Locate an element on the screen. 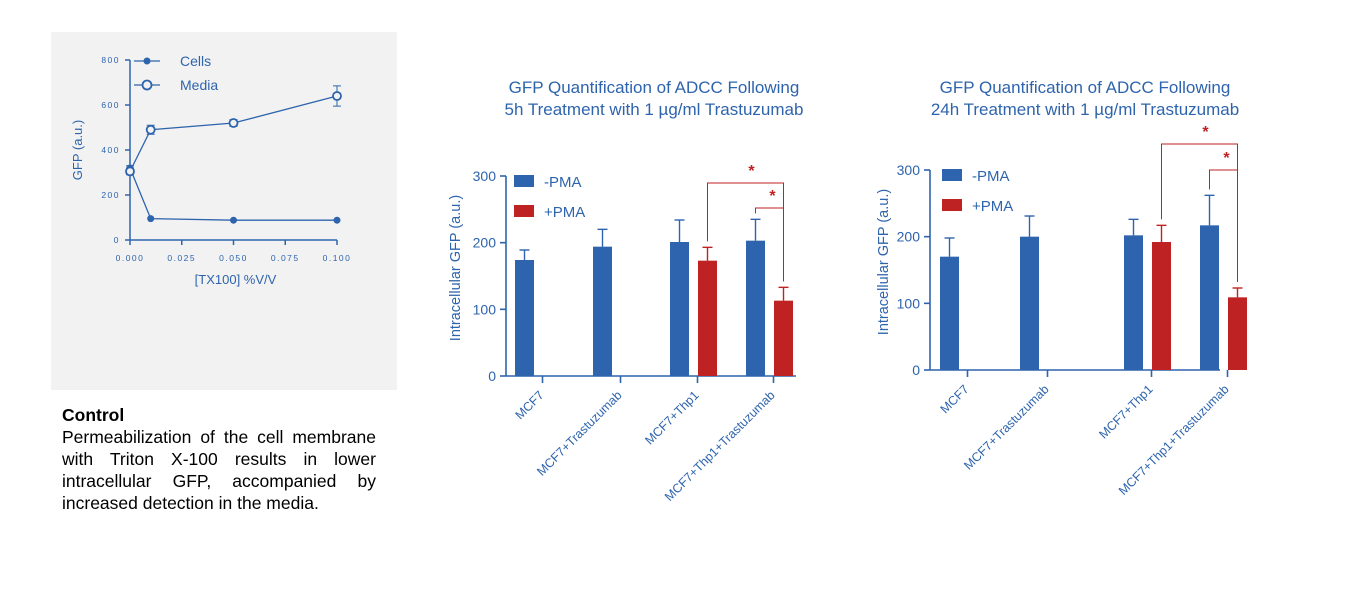 The image size is (1362, 600). y-tick-label: 600 is located at coordinates (110, 105).